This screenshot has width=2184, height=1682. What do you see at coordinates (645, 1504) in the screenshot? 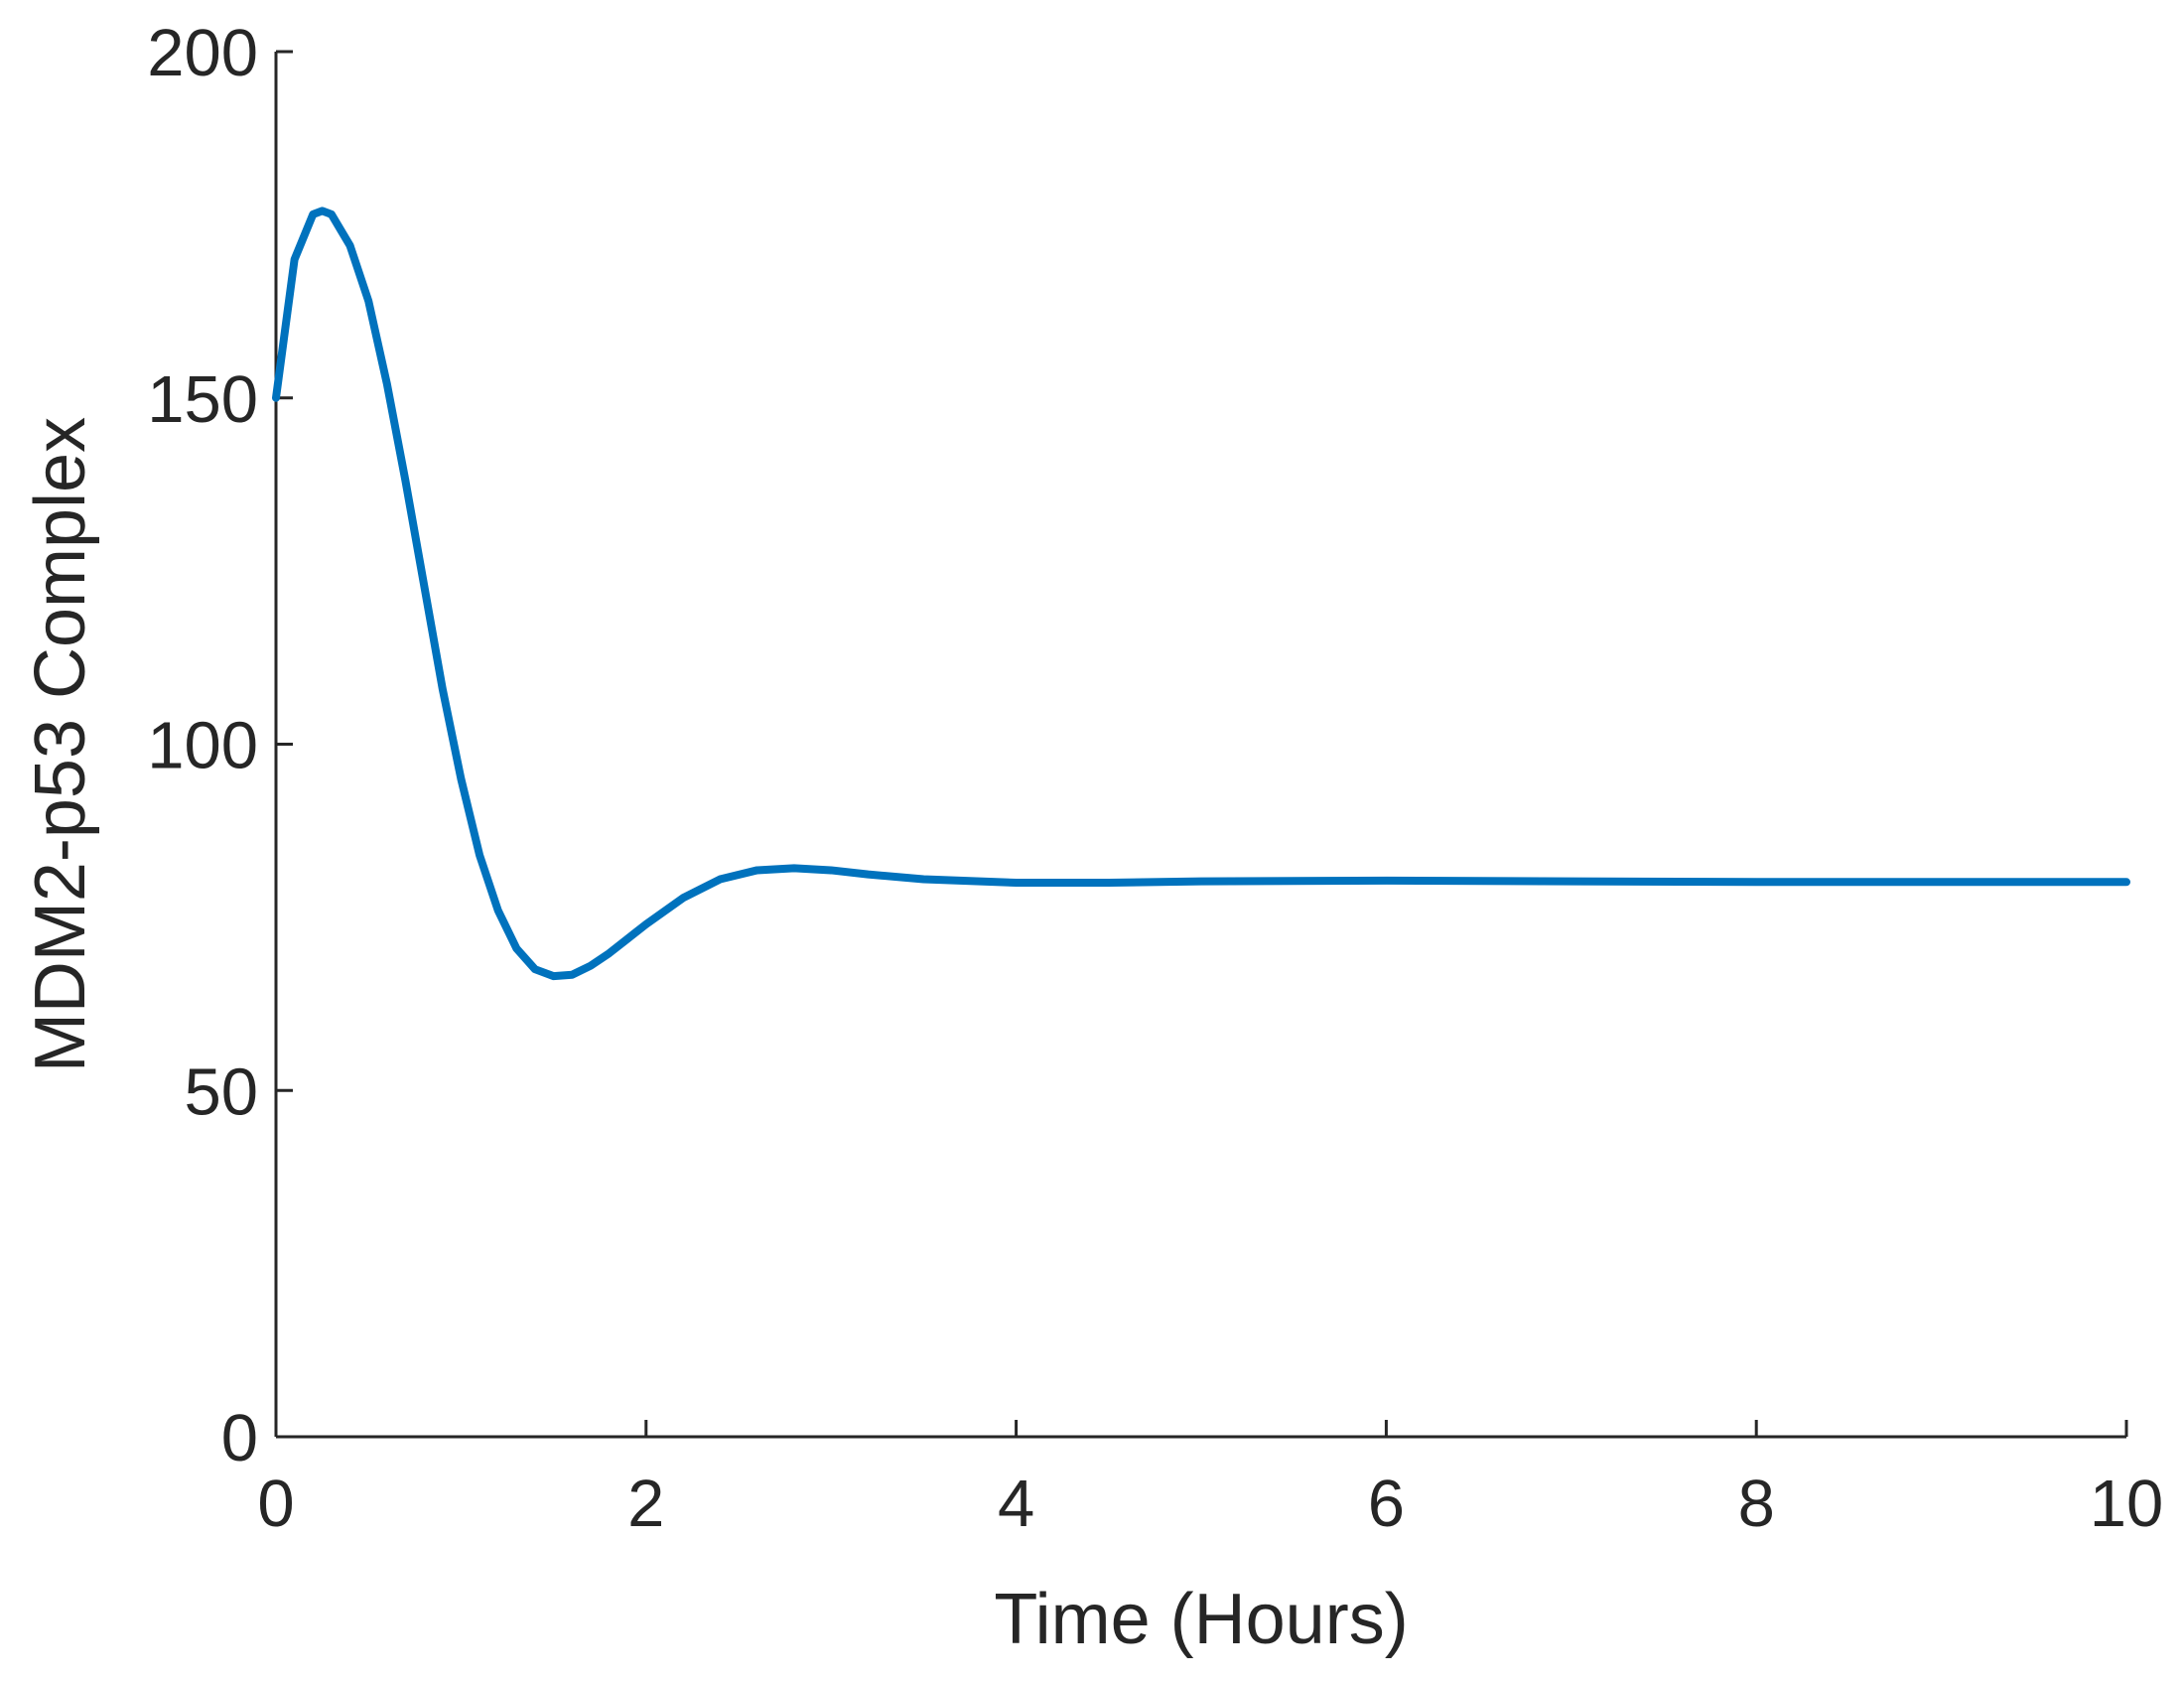
I see `x-tick-label: 2` at bounding box center [645, 1504].